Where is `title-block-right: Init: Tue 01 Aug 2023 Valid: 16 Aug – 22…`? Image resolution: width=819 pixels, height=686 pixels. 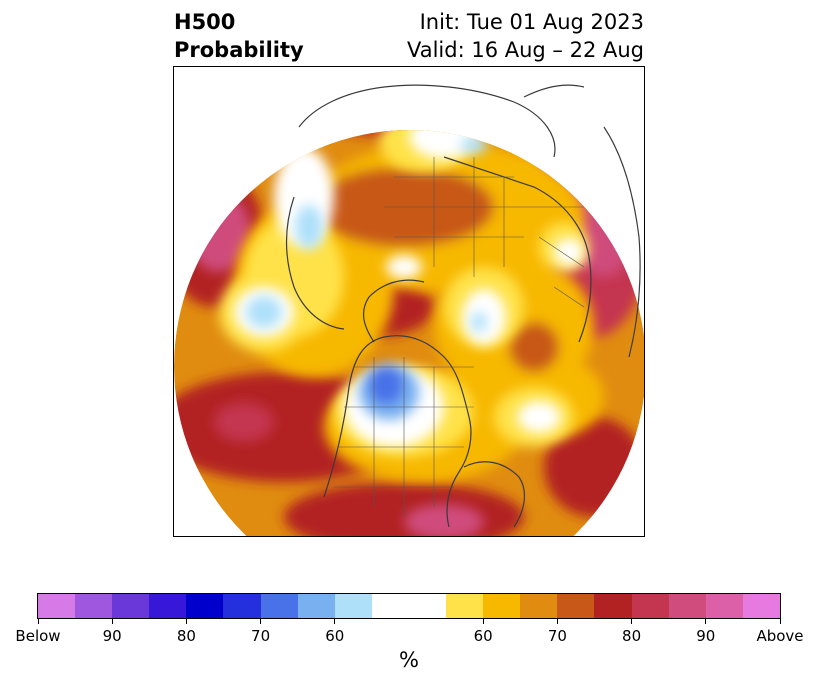 title-block-right: Init: Tue 01 Aug 2023 Valid: 16 Aug – 22… is located at coordinates (525, 36).